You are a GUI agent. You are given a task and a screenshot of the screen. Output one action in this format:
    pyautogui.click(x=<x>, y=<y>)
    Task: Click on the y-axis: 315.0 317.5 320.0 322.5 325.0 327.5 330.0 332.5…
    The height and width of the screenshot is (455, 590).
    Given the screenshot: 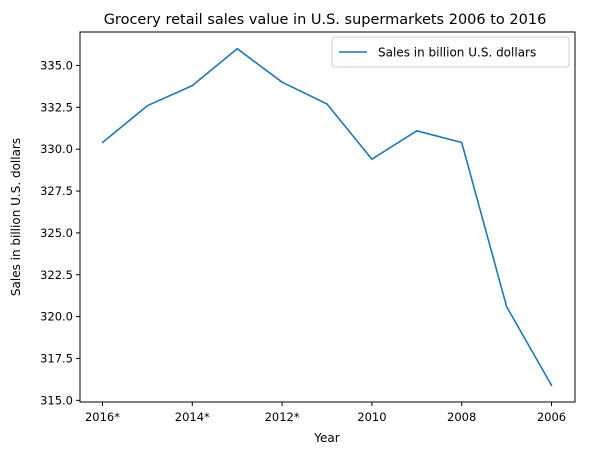 What is the action you would take?
    pyautogui.click(x=60, y=232)
    